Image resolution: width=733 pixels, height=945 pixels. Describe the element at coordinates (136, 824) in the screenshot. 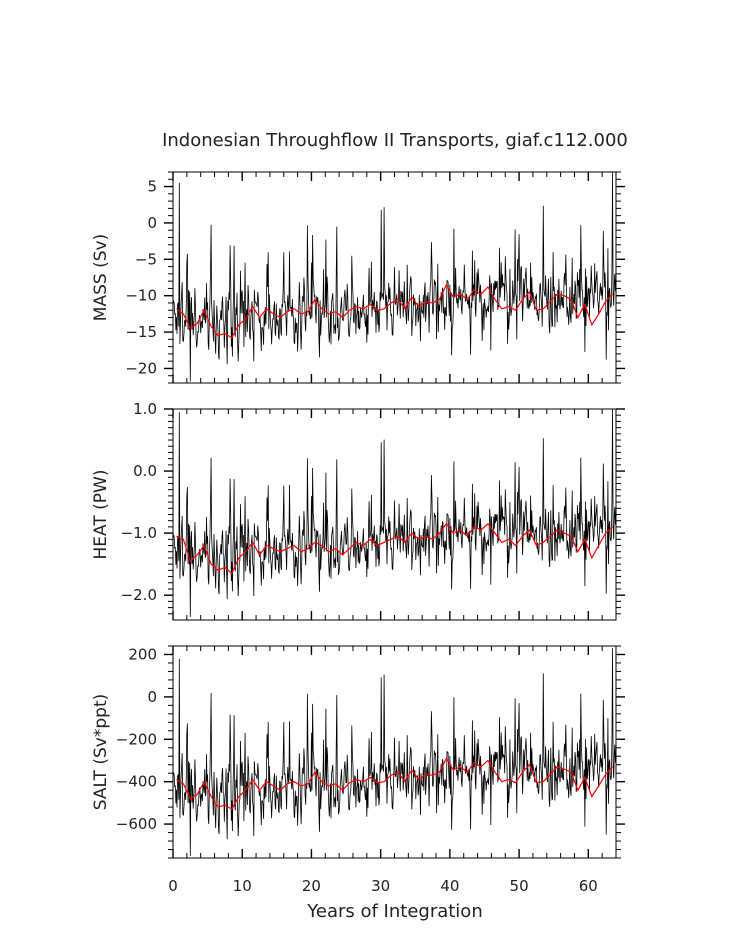

I see `y-tick-label: −600` at that location.